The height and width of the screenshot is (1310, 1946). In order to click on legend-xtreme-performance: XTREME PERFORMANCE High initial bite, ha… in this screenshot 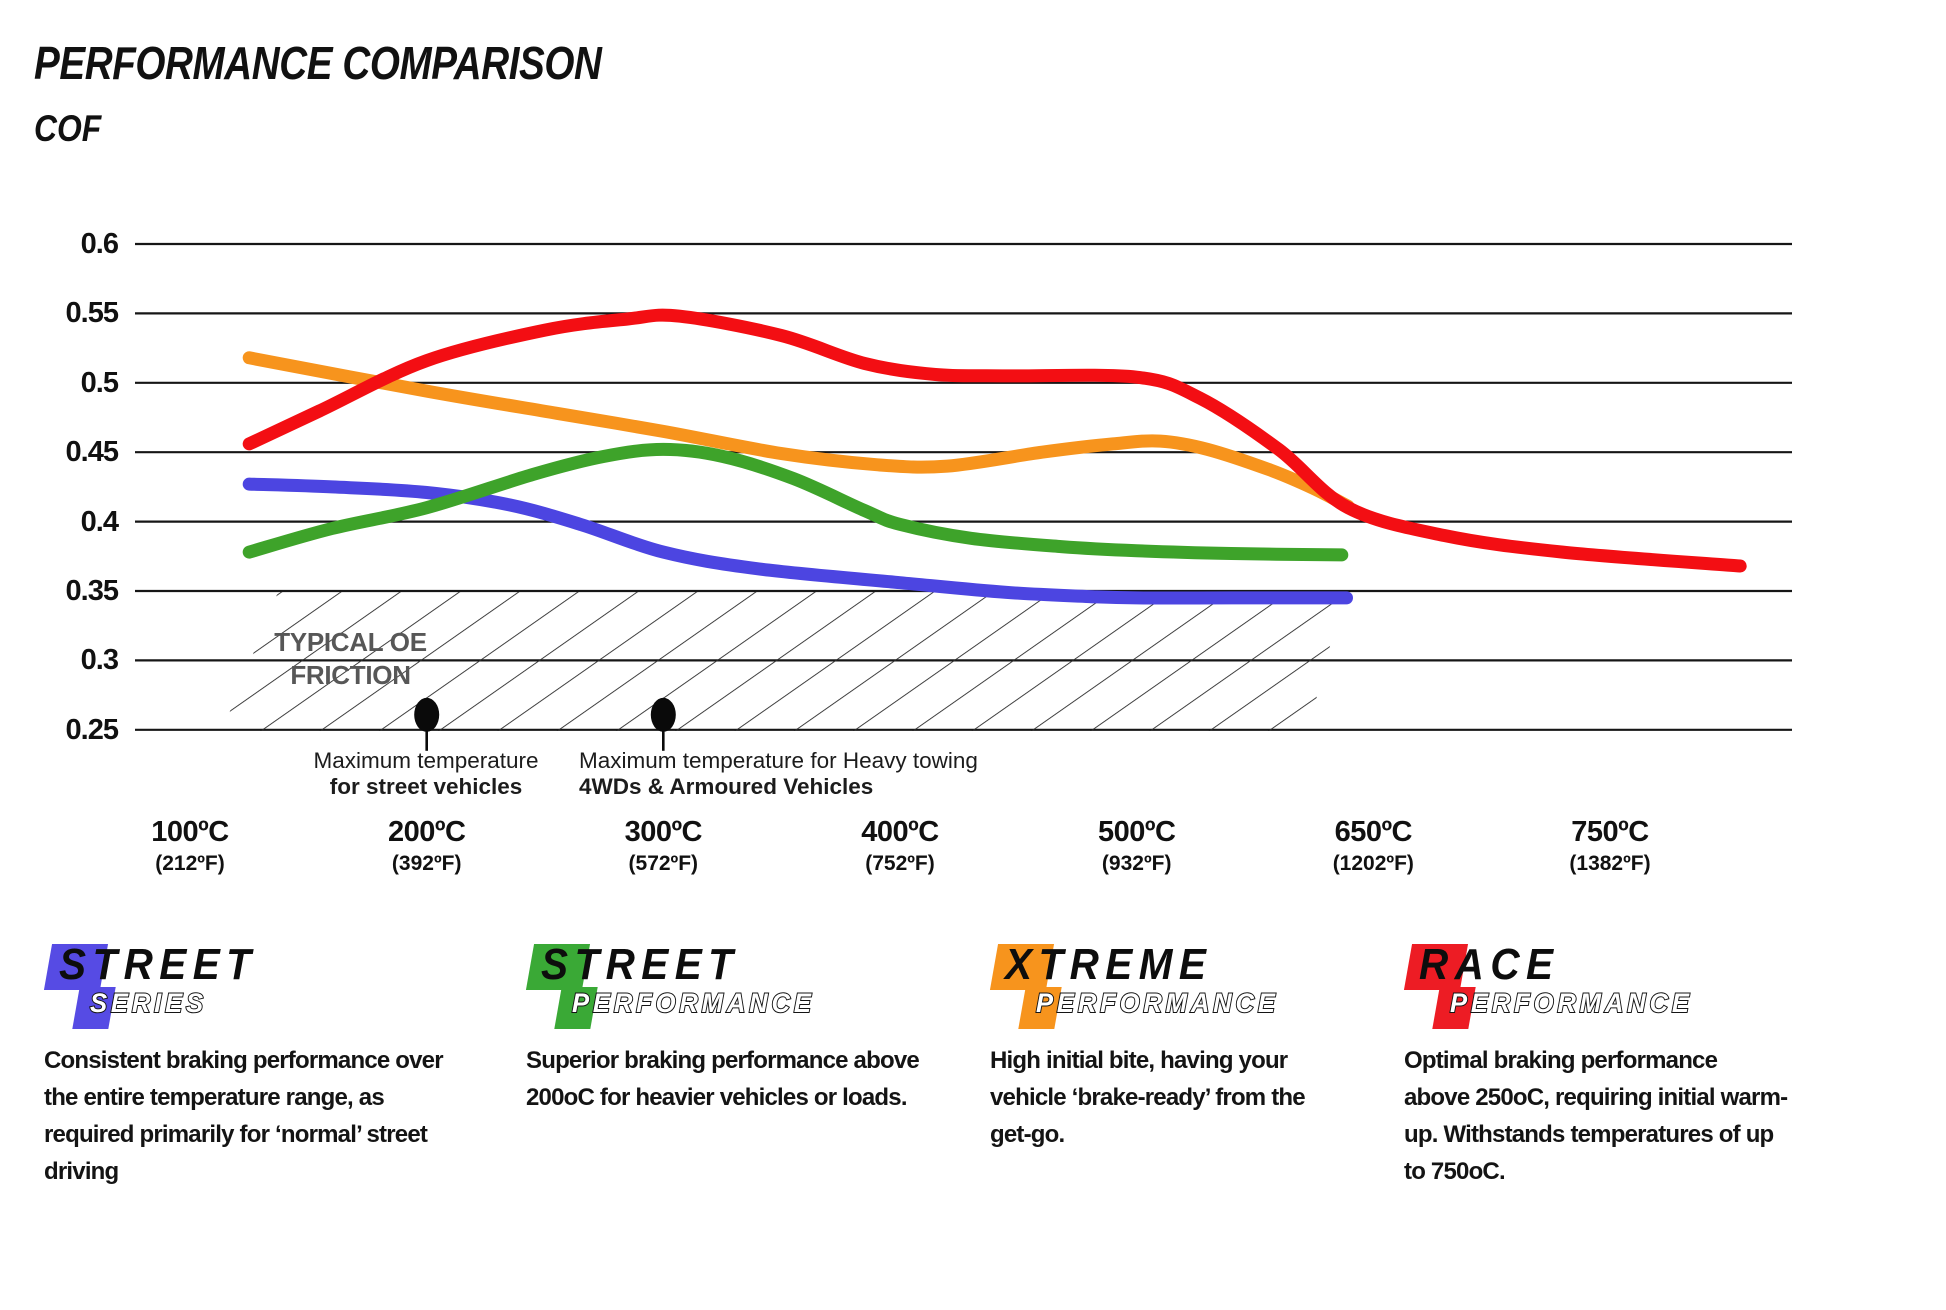, I will do `click(1224, 1044)`.